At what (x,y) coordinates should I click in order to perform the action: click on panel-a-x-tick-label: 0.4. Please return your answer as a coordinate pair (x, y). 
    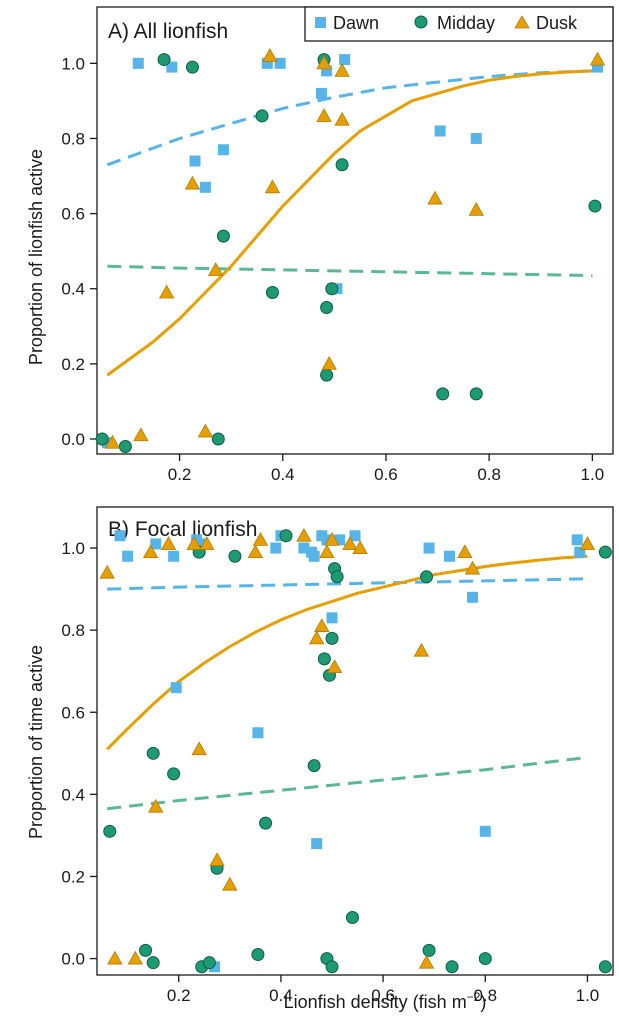
    Looking at the image, I should click on (283, 474).